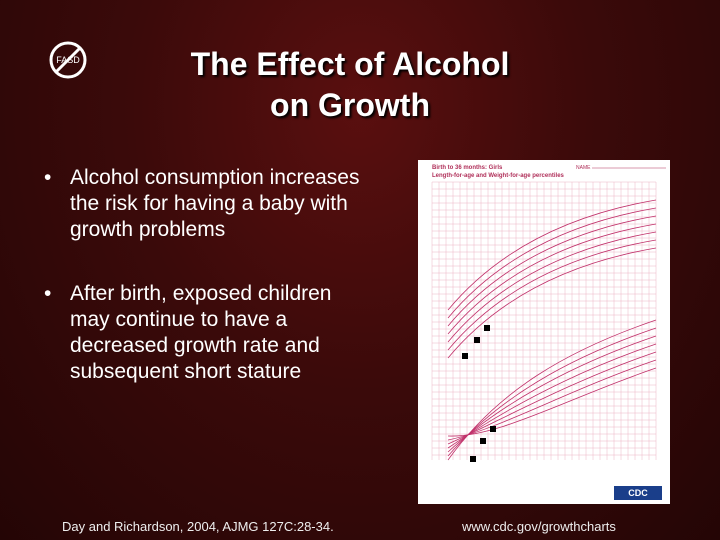  Describe the element at coordinates (539, 526) in the screenshot. I see `source-url: www.cdc.gov/growthcharts` at that location.